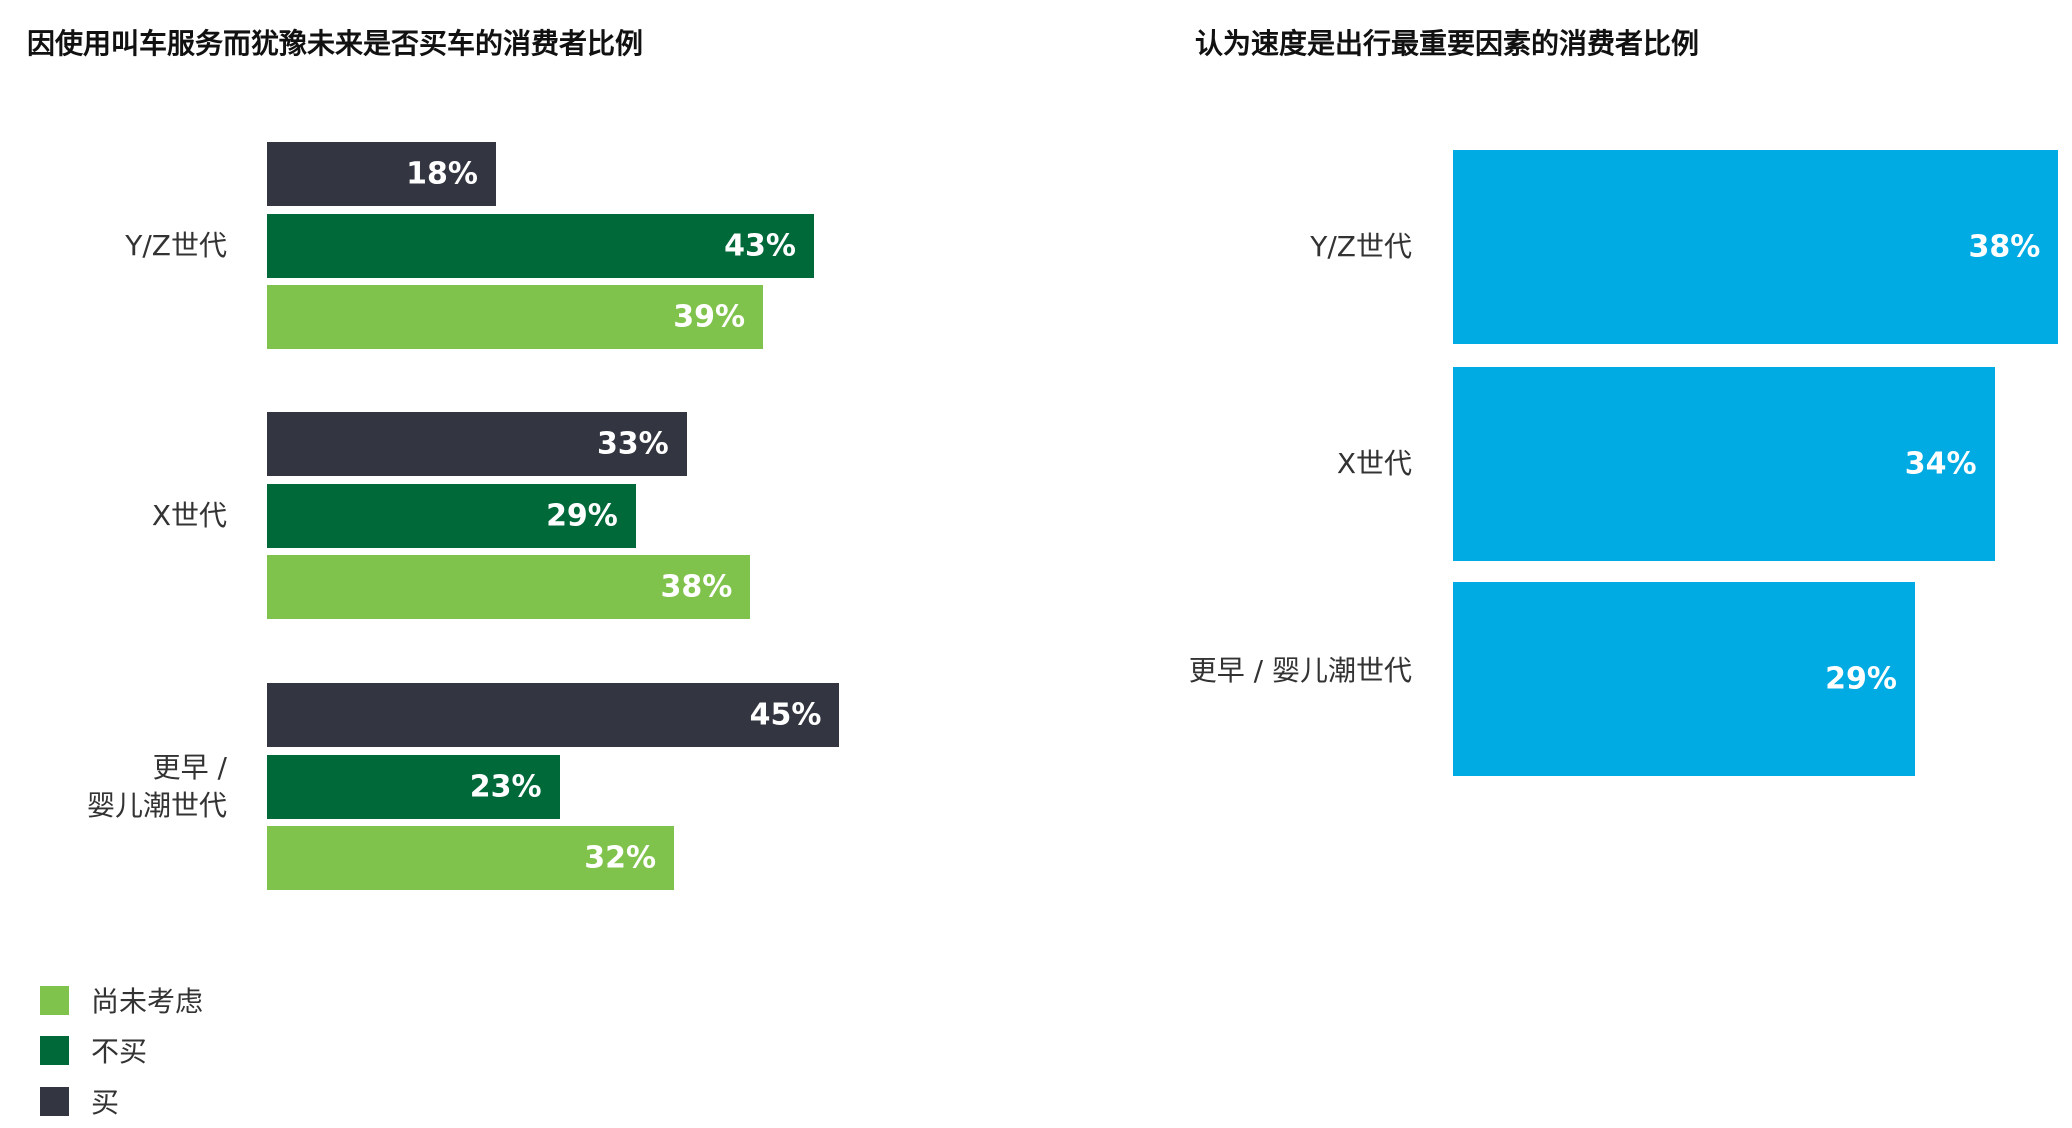 The height and width of the screenshot is (1128, 2072). Describe the element at coordinates (451, 515) in the screenshot. I see `bar-不买: 29%` at that location.